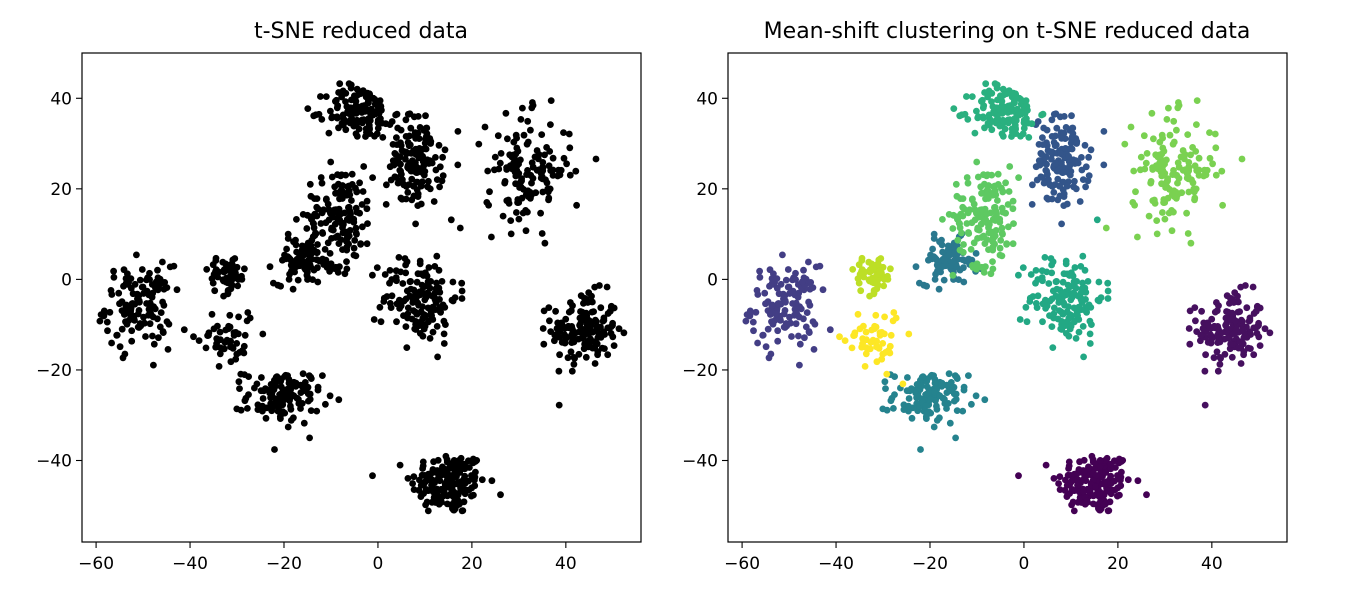 This screenshot has width=1350, height=600. What do you see at coordinates (566, 564) in the screenshot?
I see `x-tick-label: 40` at bounding box center [566, 564].